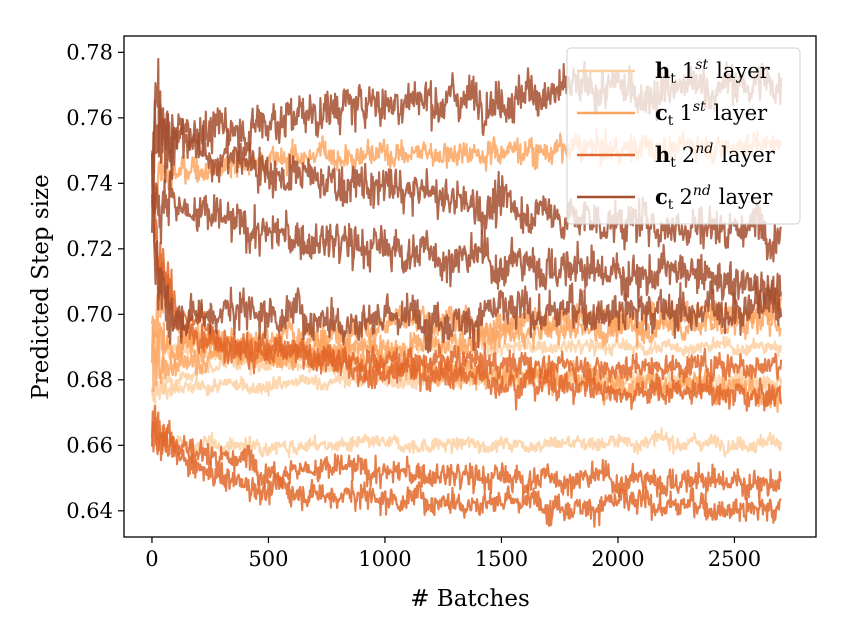 The width and height of the screenshot is (850, 638). What do you see at coordinates (713, 72) in the screenshot?
I see `legend-label: ht 1st layer` at bounding box center [713, 72].